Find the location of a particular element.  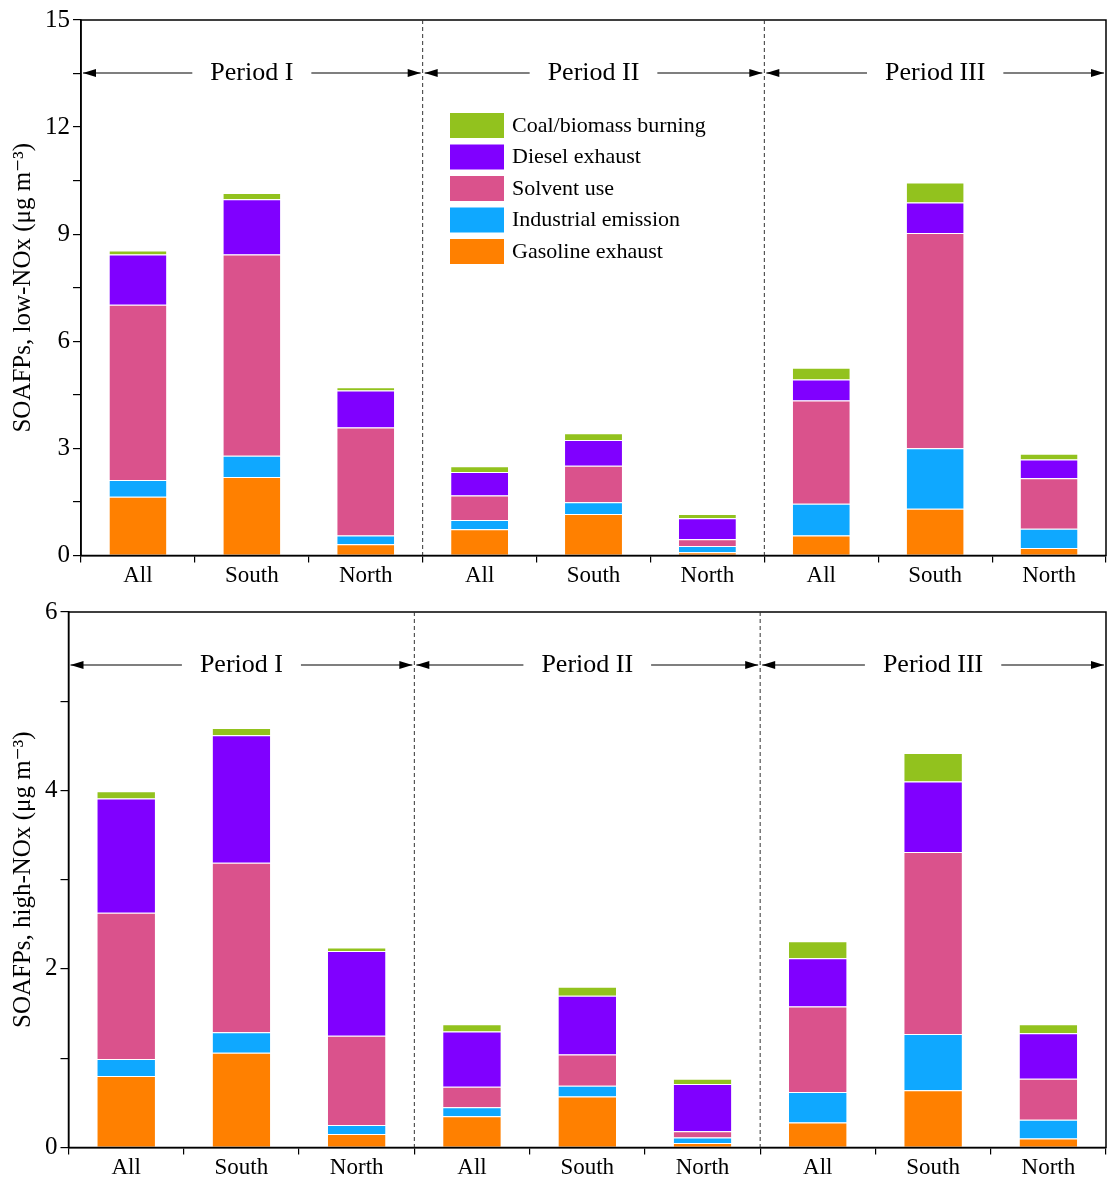

y-tick-label: 4 is located at coordinates (51, 789).